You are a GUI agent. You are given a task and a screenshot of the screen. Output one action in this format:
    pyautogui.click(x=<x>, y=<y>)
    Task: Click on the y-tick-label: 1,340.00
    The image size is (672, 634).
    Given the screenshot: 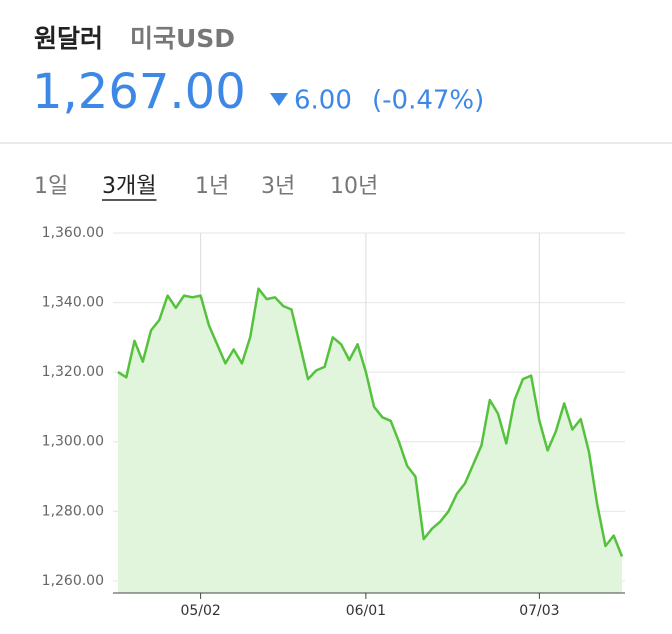 What is the action you would take?
    pyautogui.click(x=73, y=303)
    